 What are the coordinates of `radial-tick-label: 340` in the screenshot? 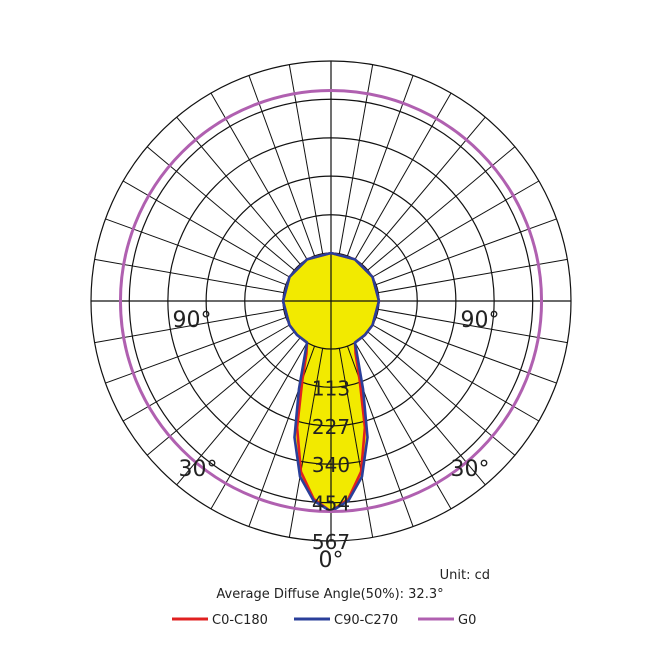 It's located at (331, 465).